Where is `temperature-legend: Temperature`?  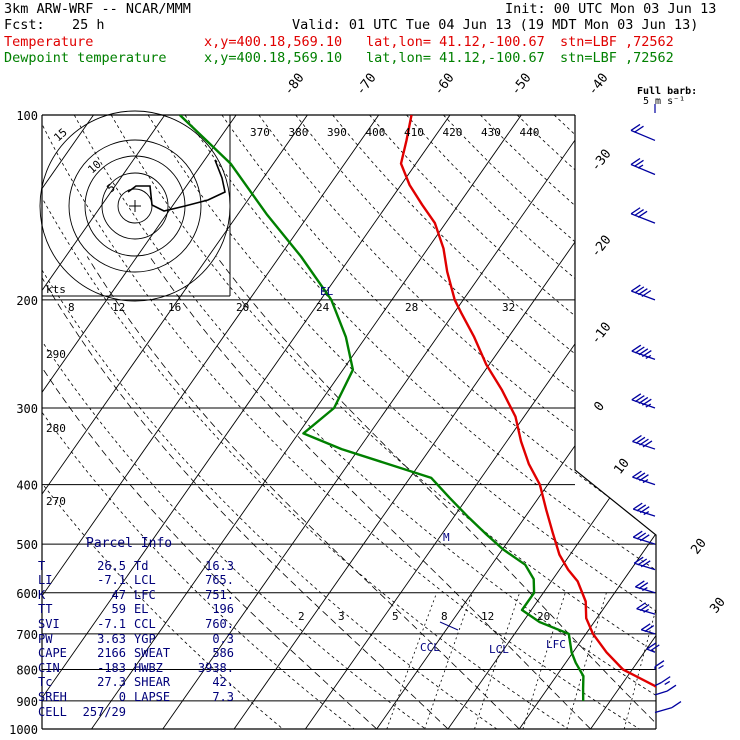 temperature-legend: Temperature is located at coordinates (49, 42).